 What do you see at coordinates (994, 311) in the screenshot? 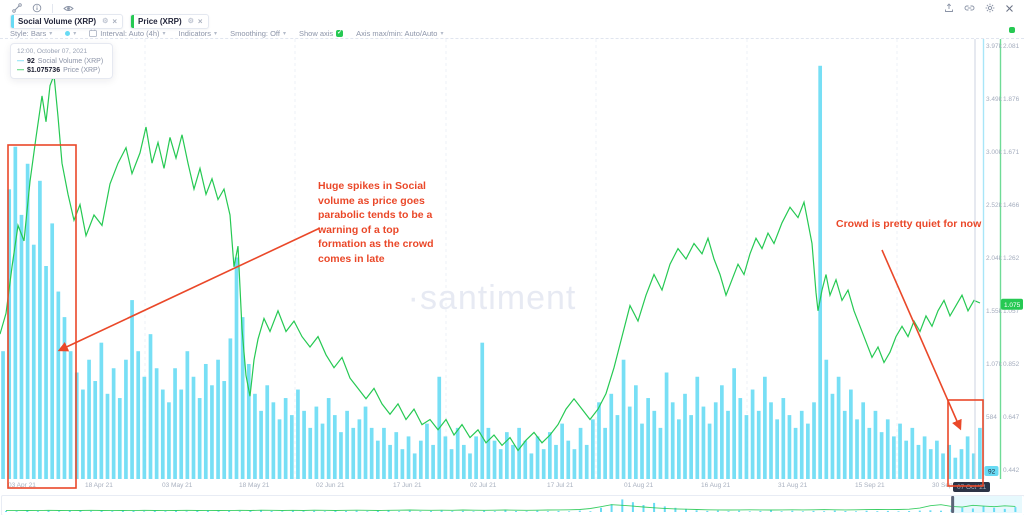
I see `volume-tick-label: 1.55k` at bounding box center [994, 311].